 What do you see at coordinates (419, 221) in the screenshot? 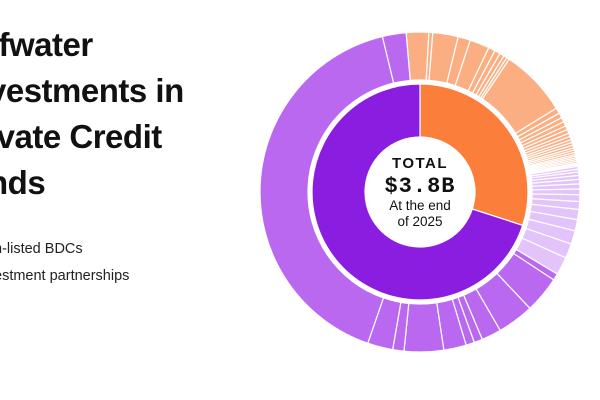
I see `center-note-line2: of 2025` at bounding box center [419, 221].